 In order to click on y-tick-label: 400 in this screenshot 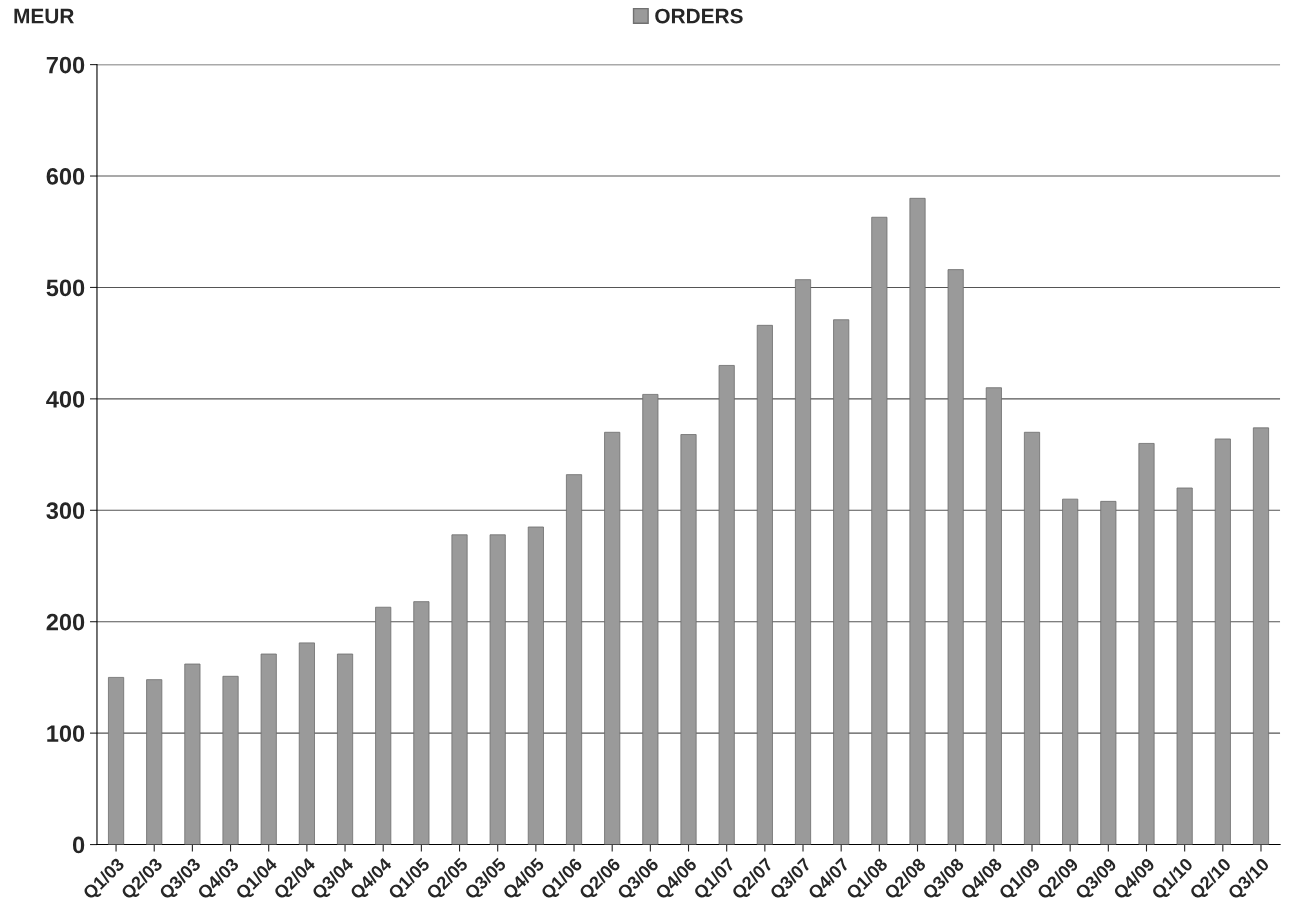, I will do `click(65, 399)`.